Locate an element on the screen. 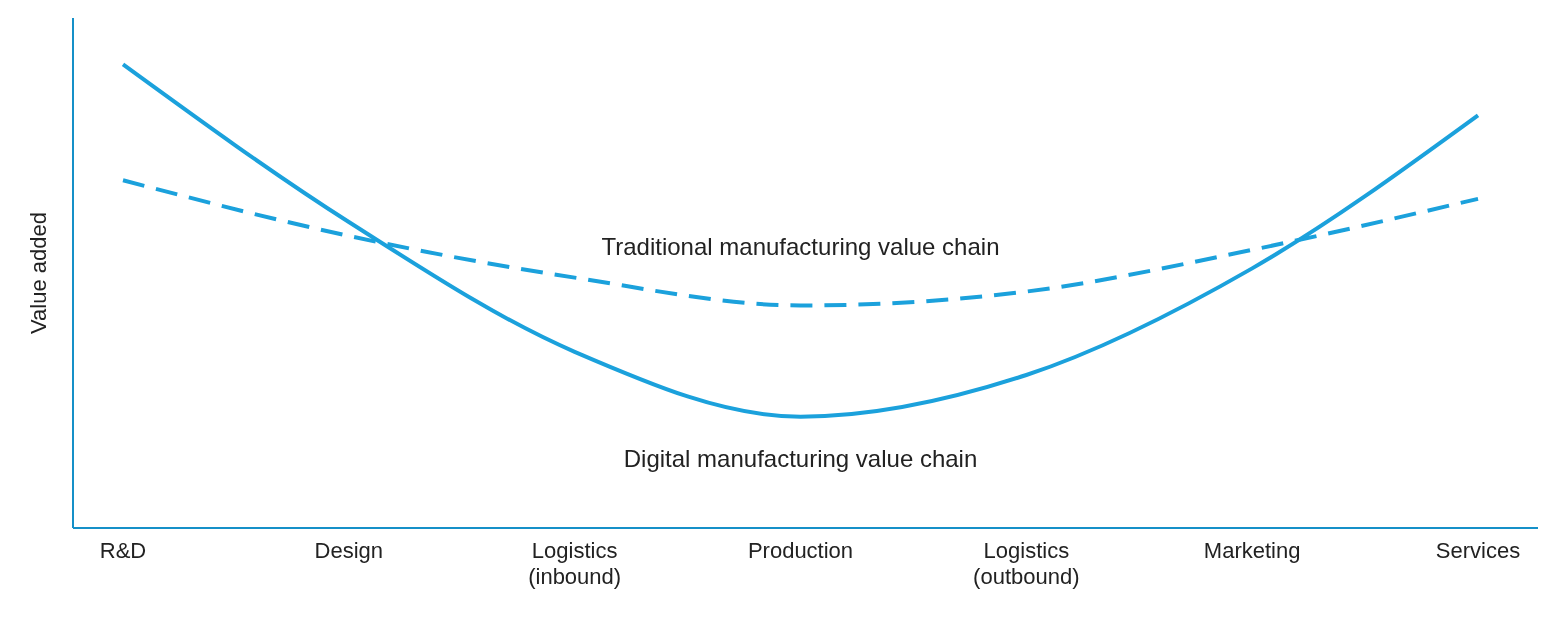  x-tick-label: Production is located at coordinates (800, 550).